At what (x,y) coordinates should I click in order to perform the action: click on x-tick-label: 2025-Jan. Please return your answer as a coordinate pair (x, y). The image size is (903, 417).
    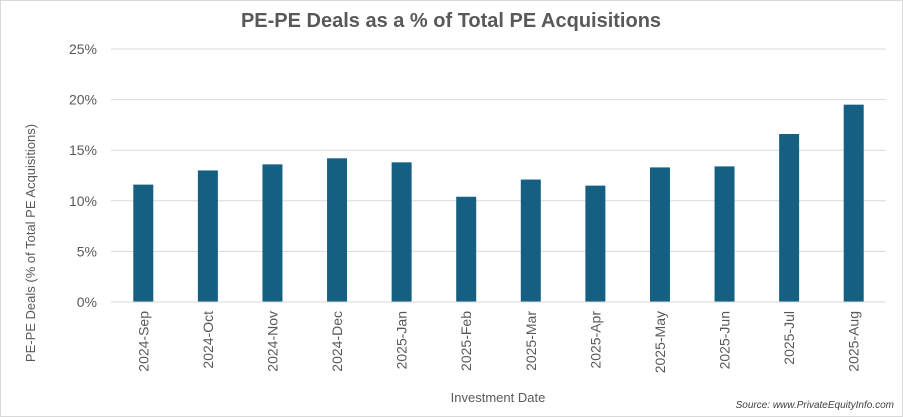
    Looking at the image, I should click on (402, 340).